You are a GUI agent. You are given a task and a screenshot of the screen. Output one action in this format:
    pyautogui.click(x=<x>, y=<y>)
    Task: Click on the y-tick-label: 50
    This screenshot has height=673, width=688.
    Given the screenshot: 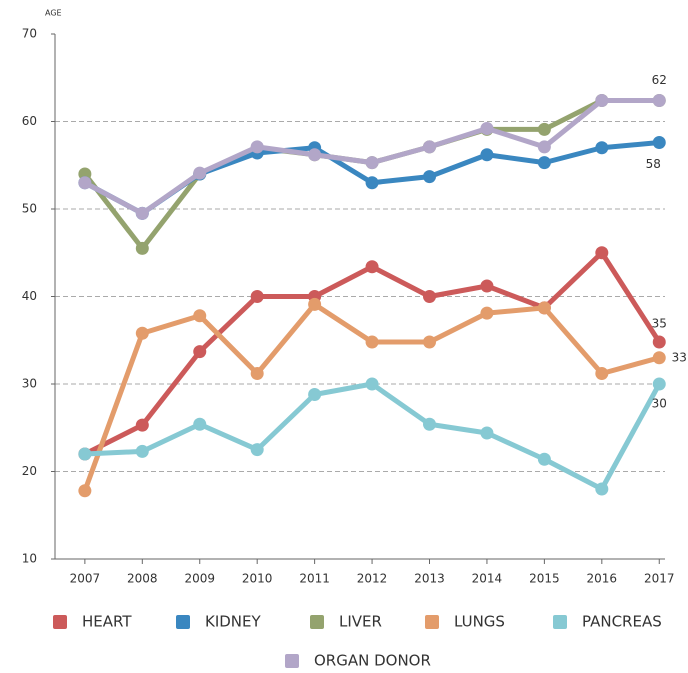 What is the action you would take?
    pyautogui.click(x=29, y=209)
    